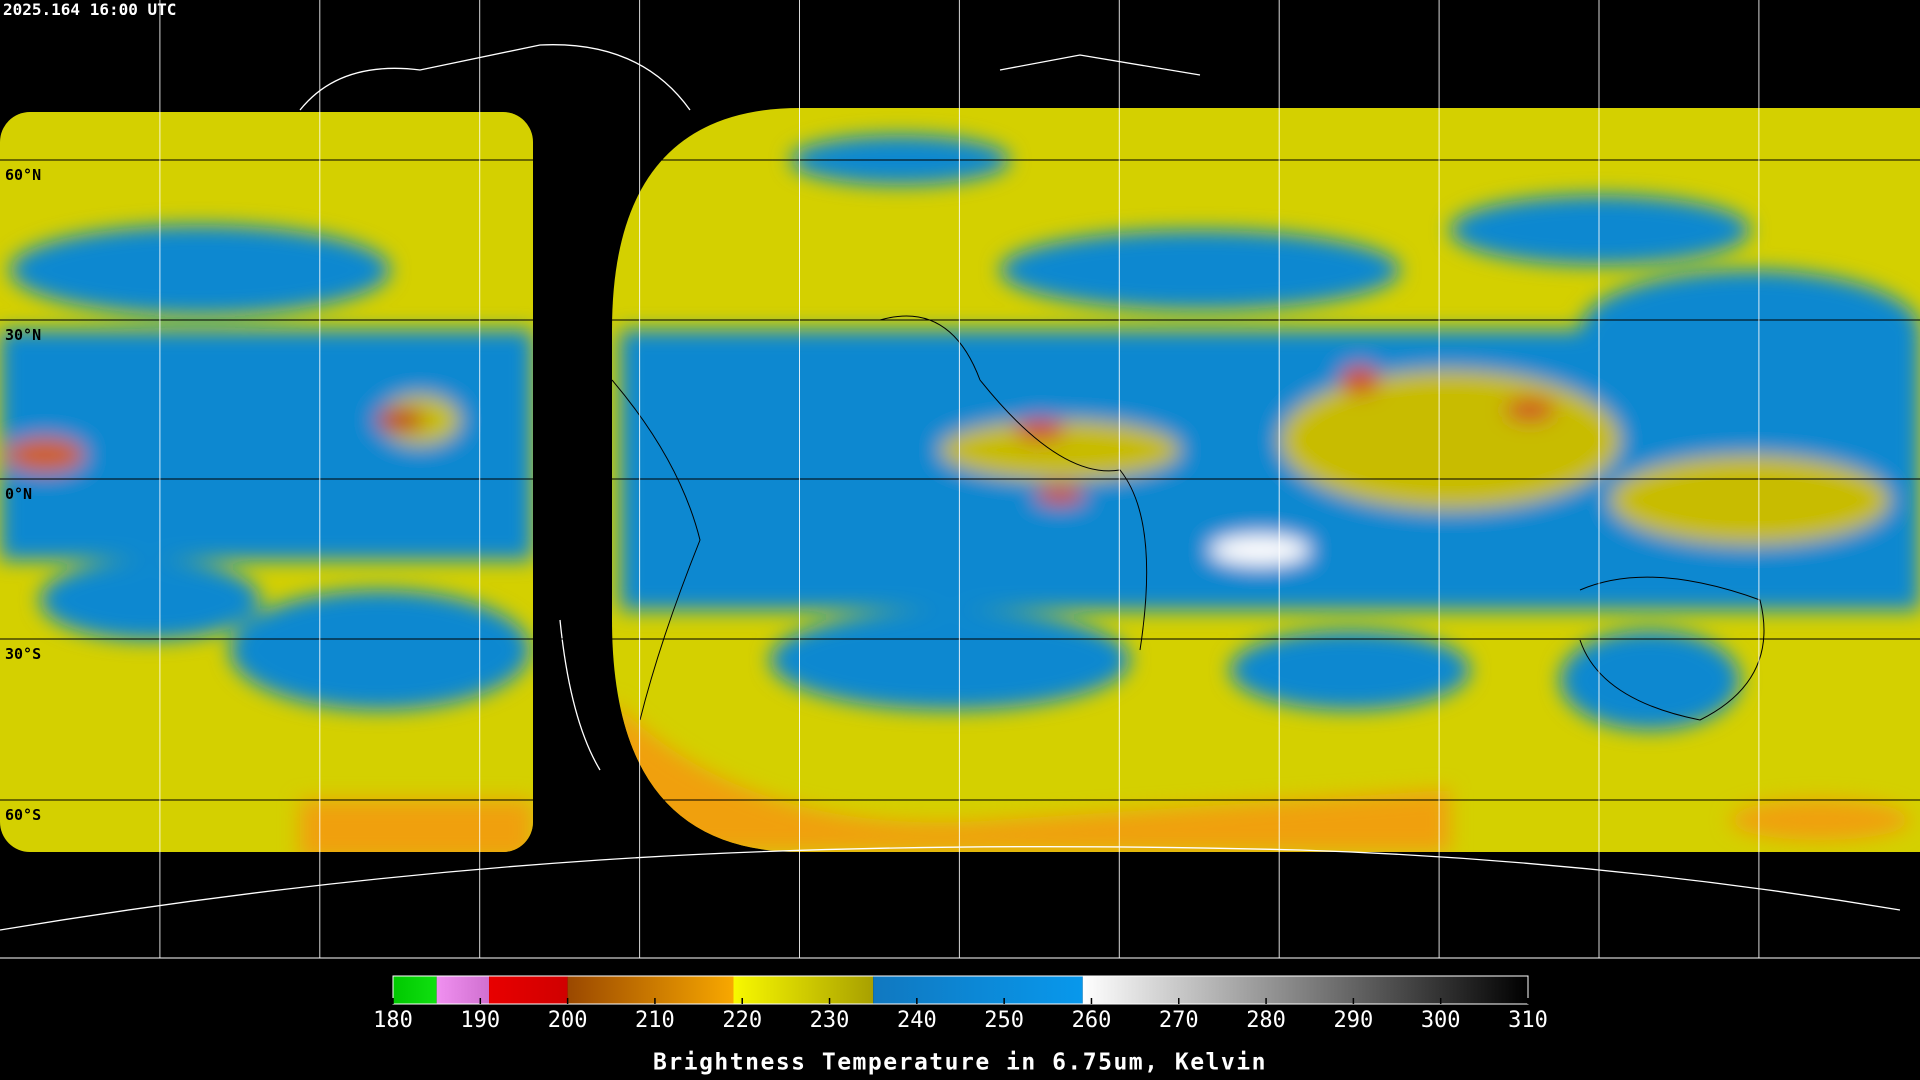  I want to click on colorbar-tick-label: 250, so click(1004, 1020).